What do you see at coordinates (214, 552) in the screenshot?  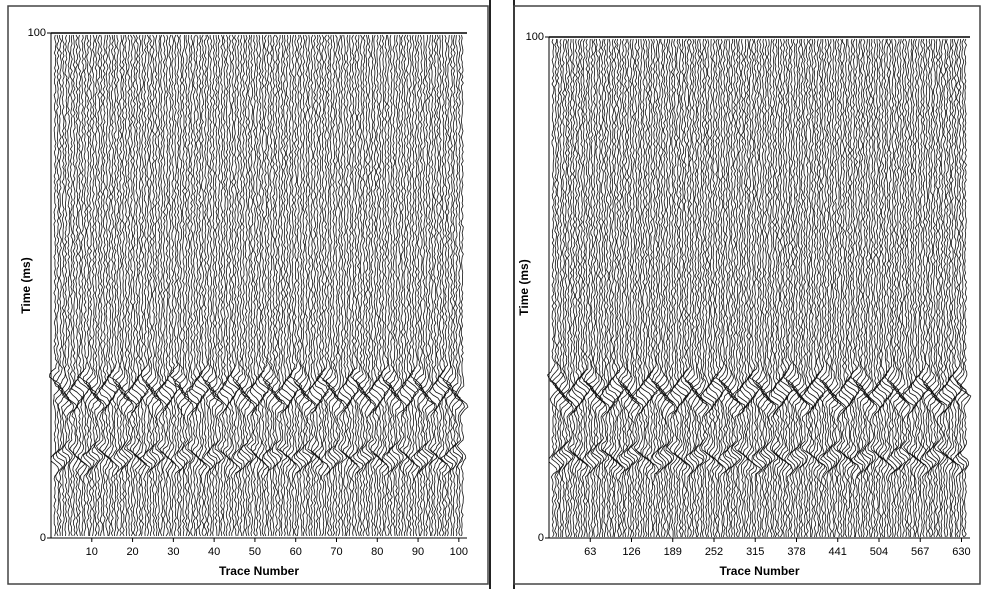 I see `x-tick-label: 40` at bounding box center [214, 552].